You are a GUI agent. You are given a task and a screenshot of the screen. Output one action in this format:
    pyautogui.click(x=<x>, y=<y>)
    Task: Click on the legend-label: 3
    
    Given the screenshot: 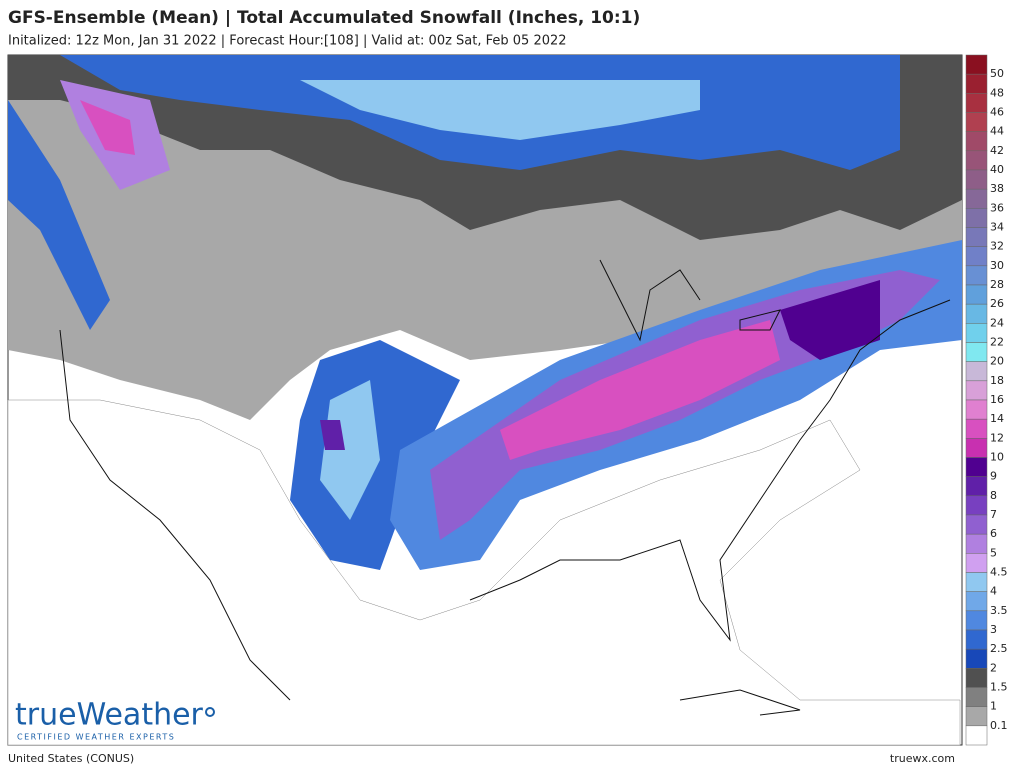 What is the action you would take?
    pyautogui.click(x=993, y=629)
    